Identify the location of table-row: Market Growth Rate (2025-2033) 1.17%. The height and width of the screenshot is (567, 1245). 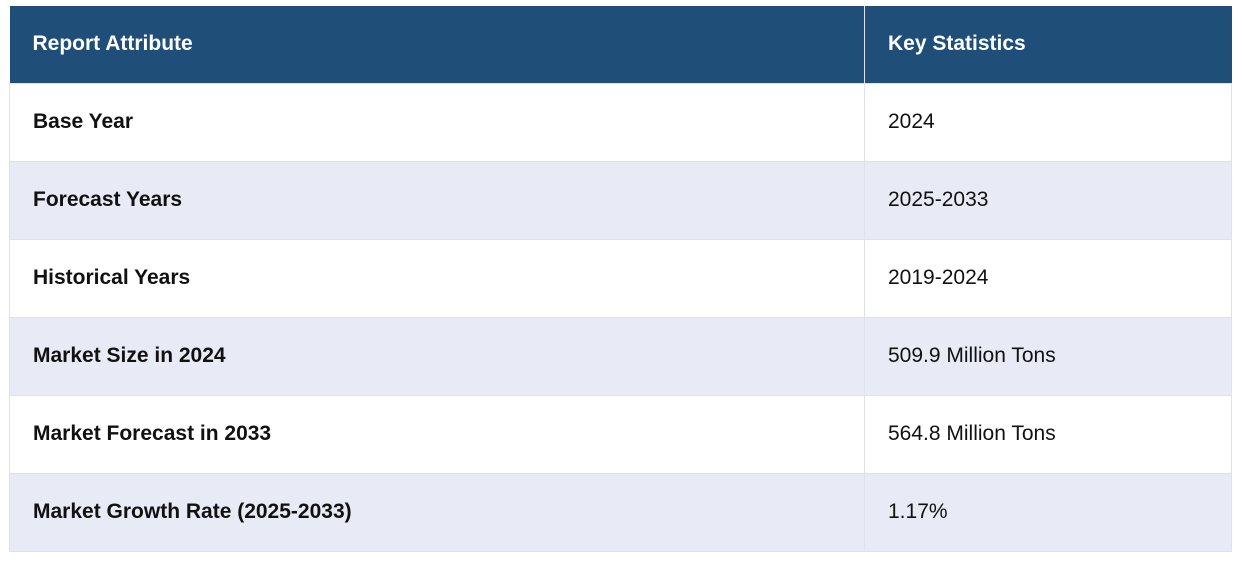
(620, 512).